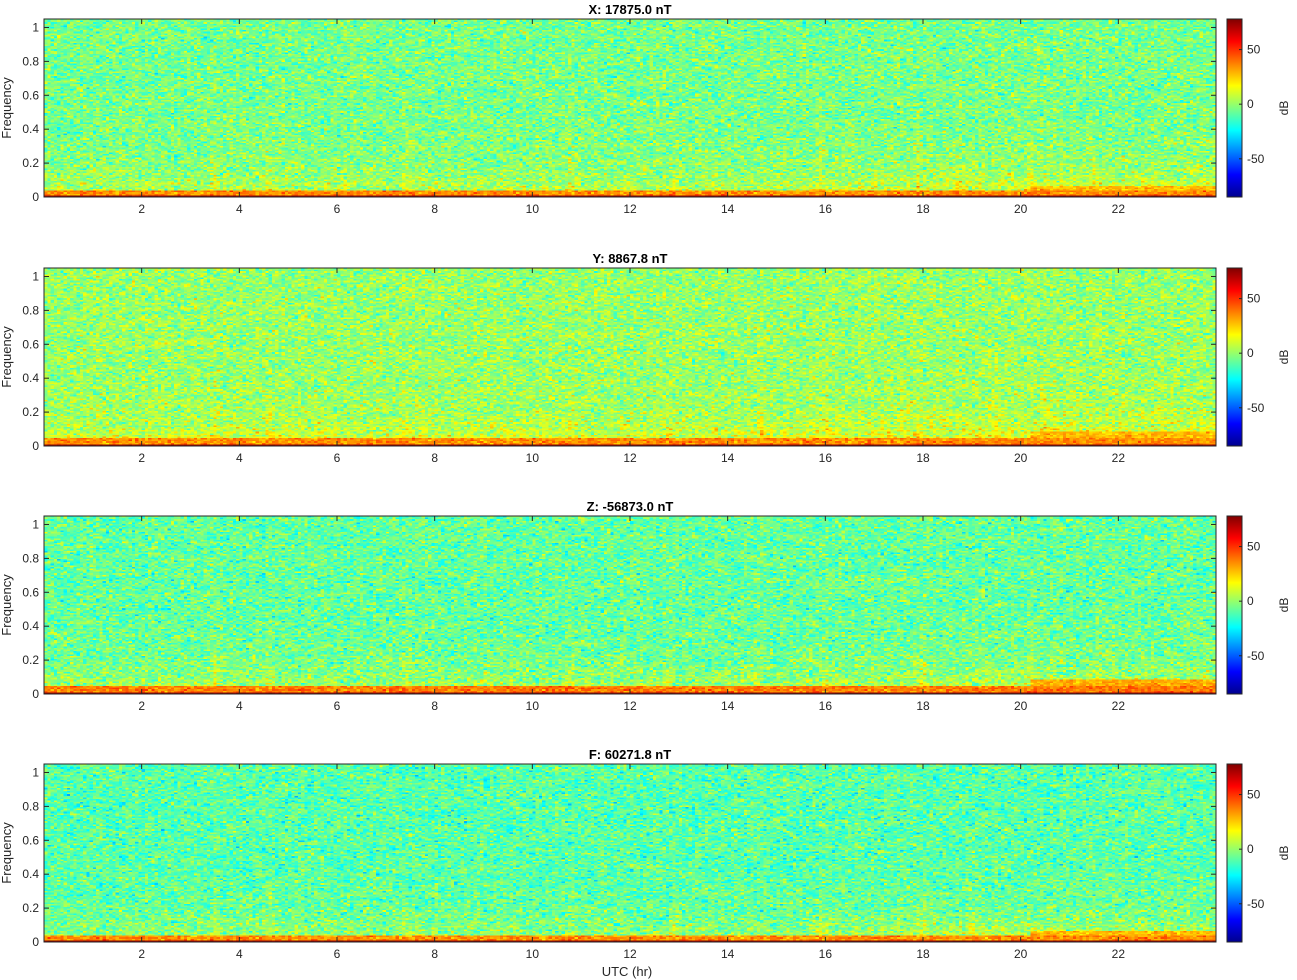 The width and height of the screenshot is (1297, 980). I want to click on panel-title: X: 17875.0 nT, so click(629, 9).